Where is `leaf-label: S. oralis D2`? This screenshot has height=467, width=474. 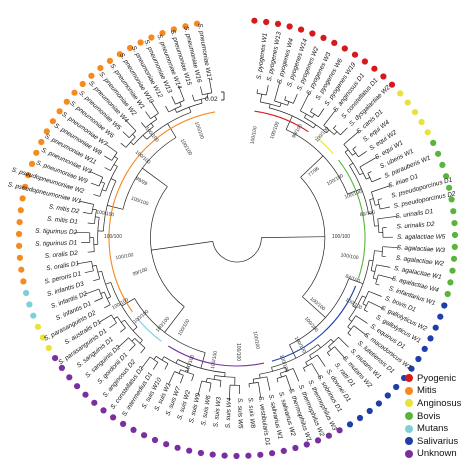
leaf-label: S. oralis D2 is located at coordinates (62, 255).